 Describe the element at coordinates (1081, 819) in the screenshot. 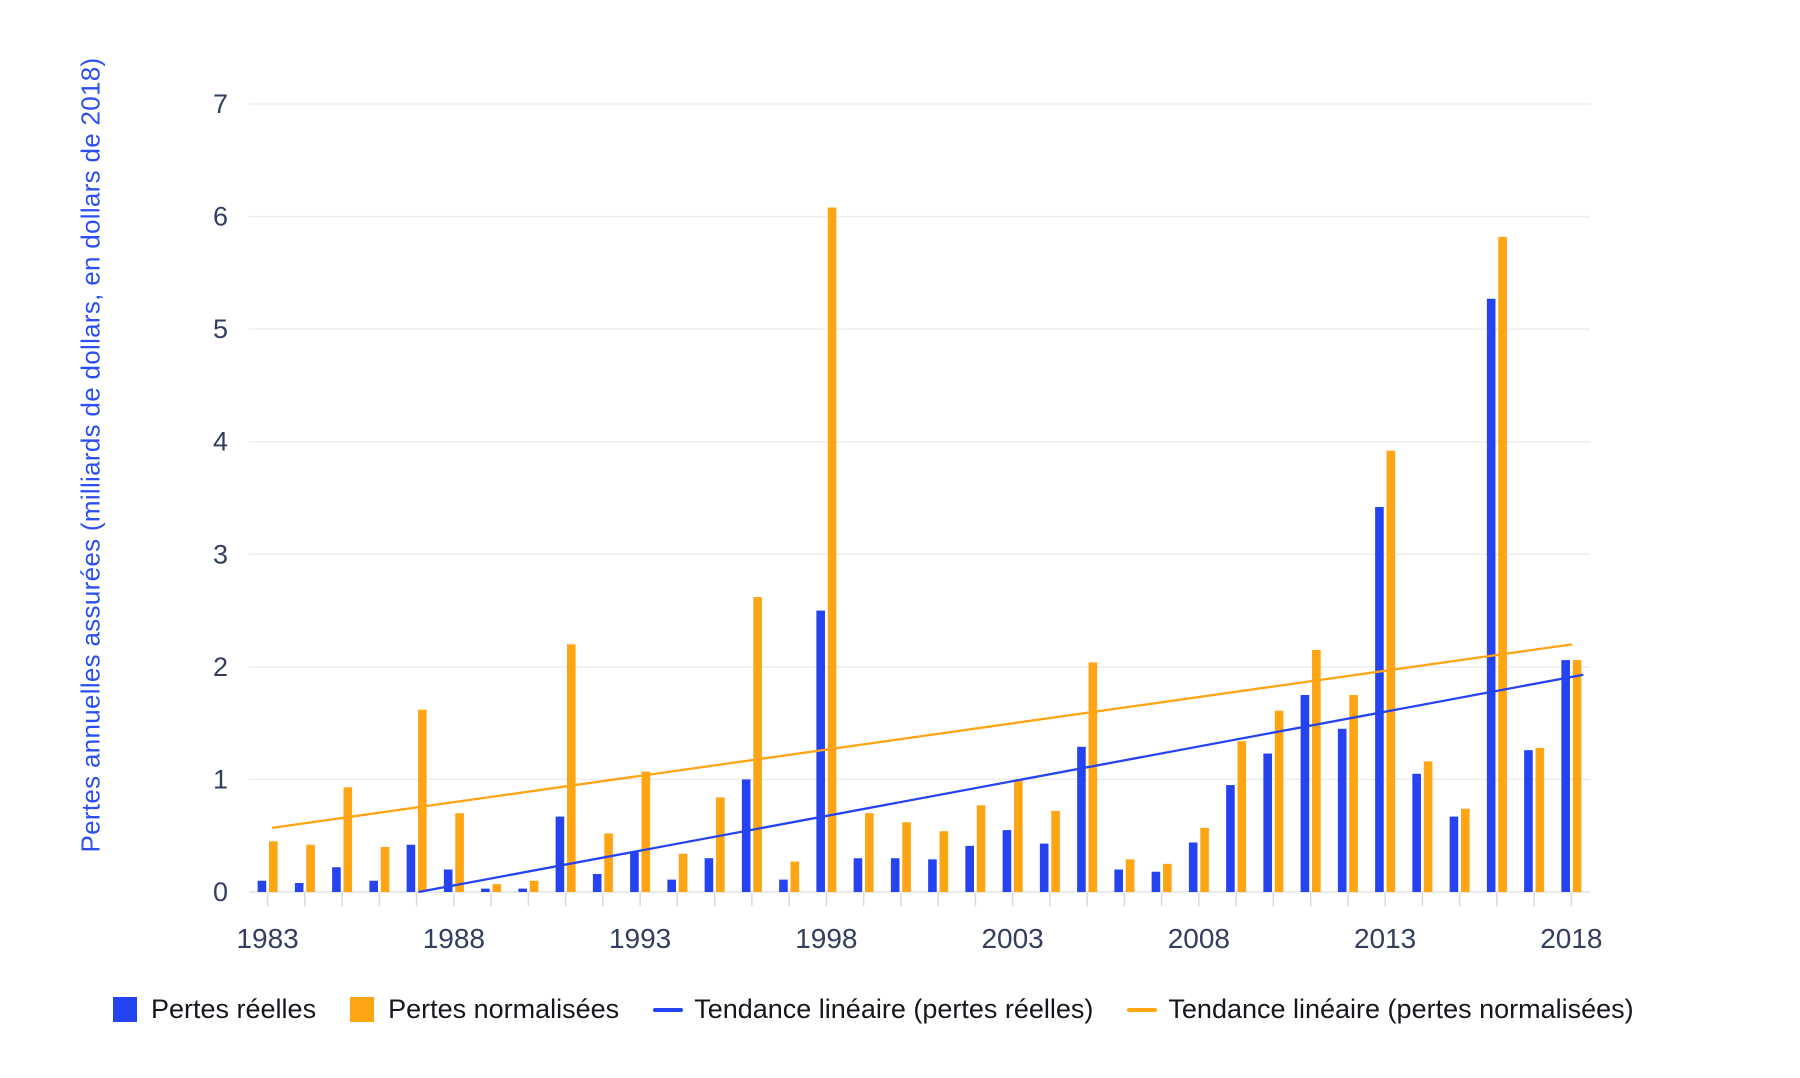

I see `bar-pertes-reelles-2005` at that location.